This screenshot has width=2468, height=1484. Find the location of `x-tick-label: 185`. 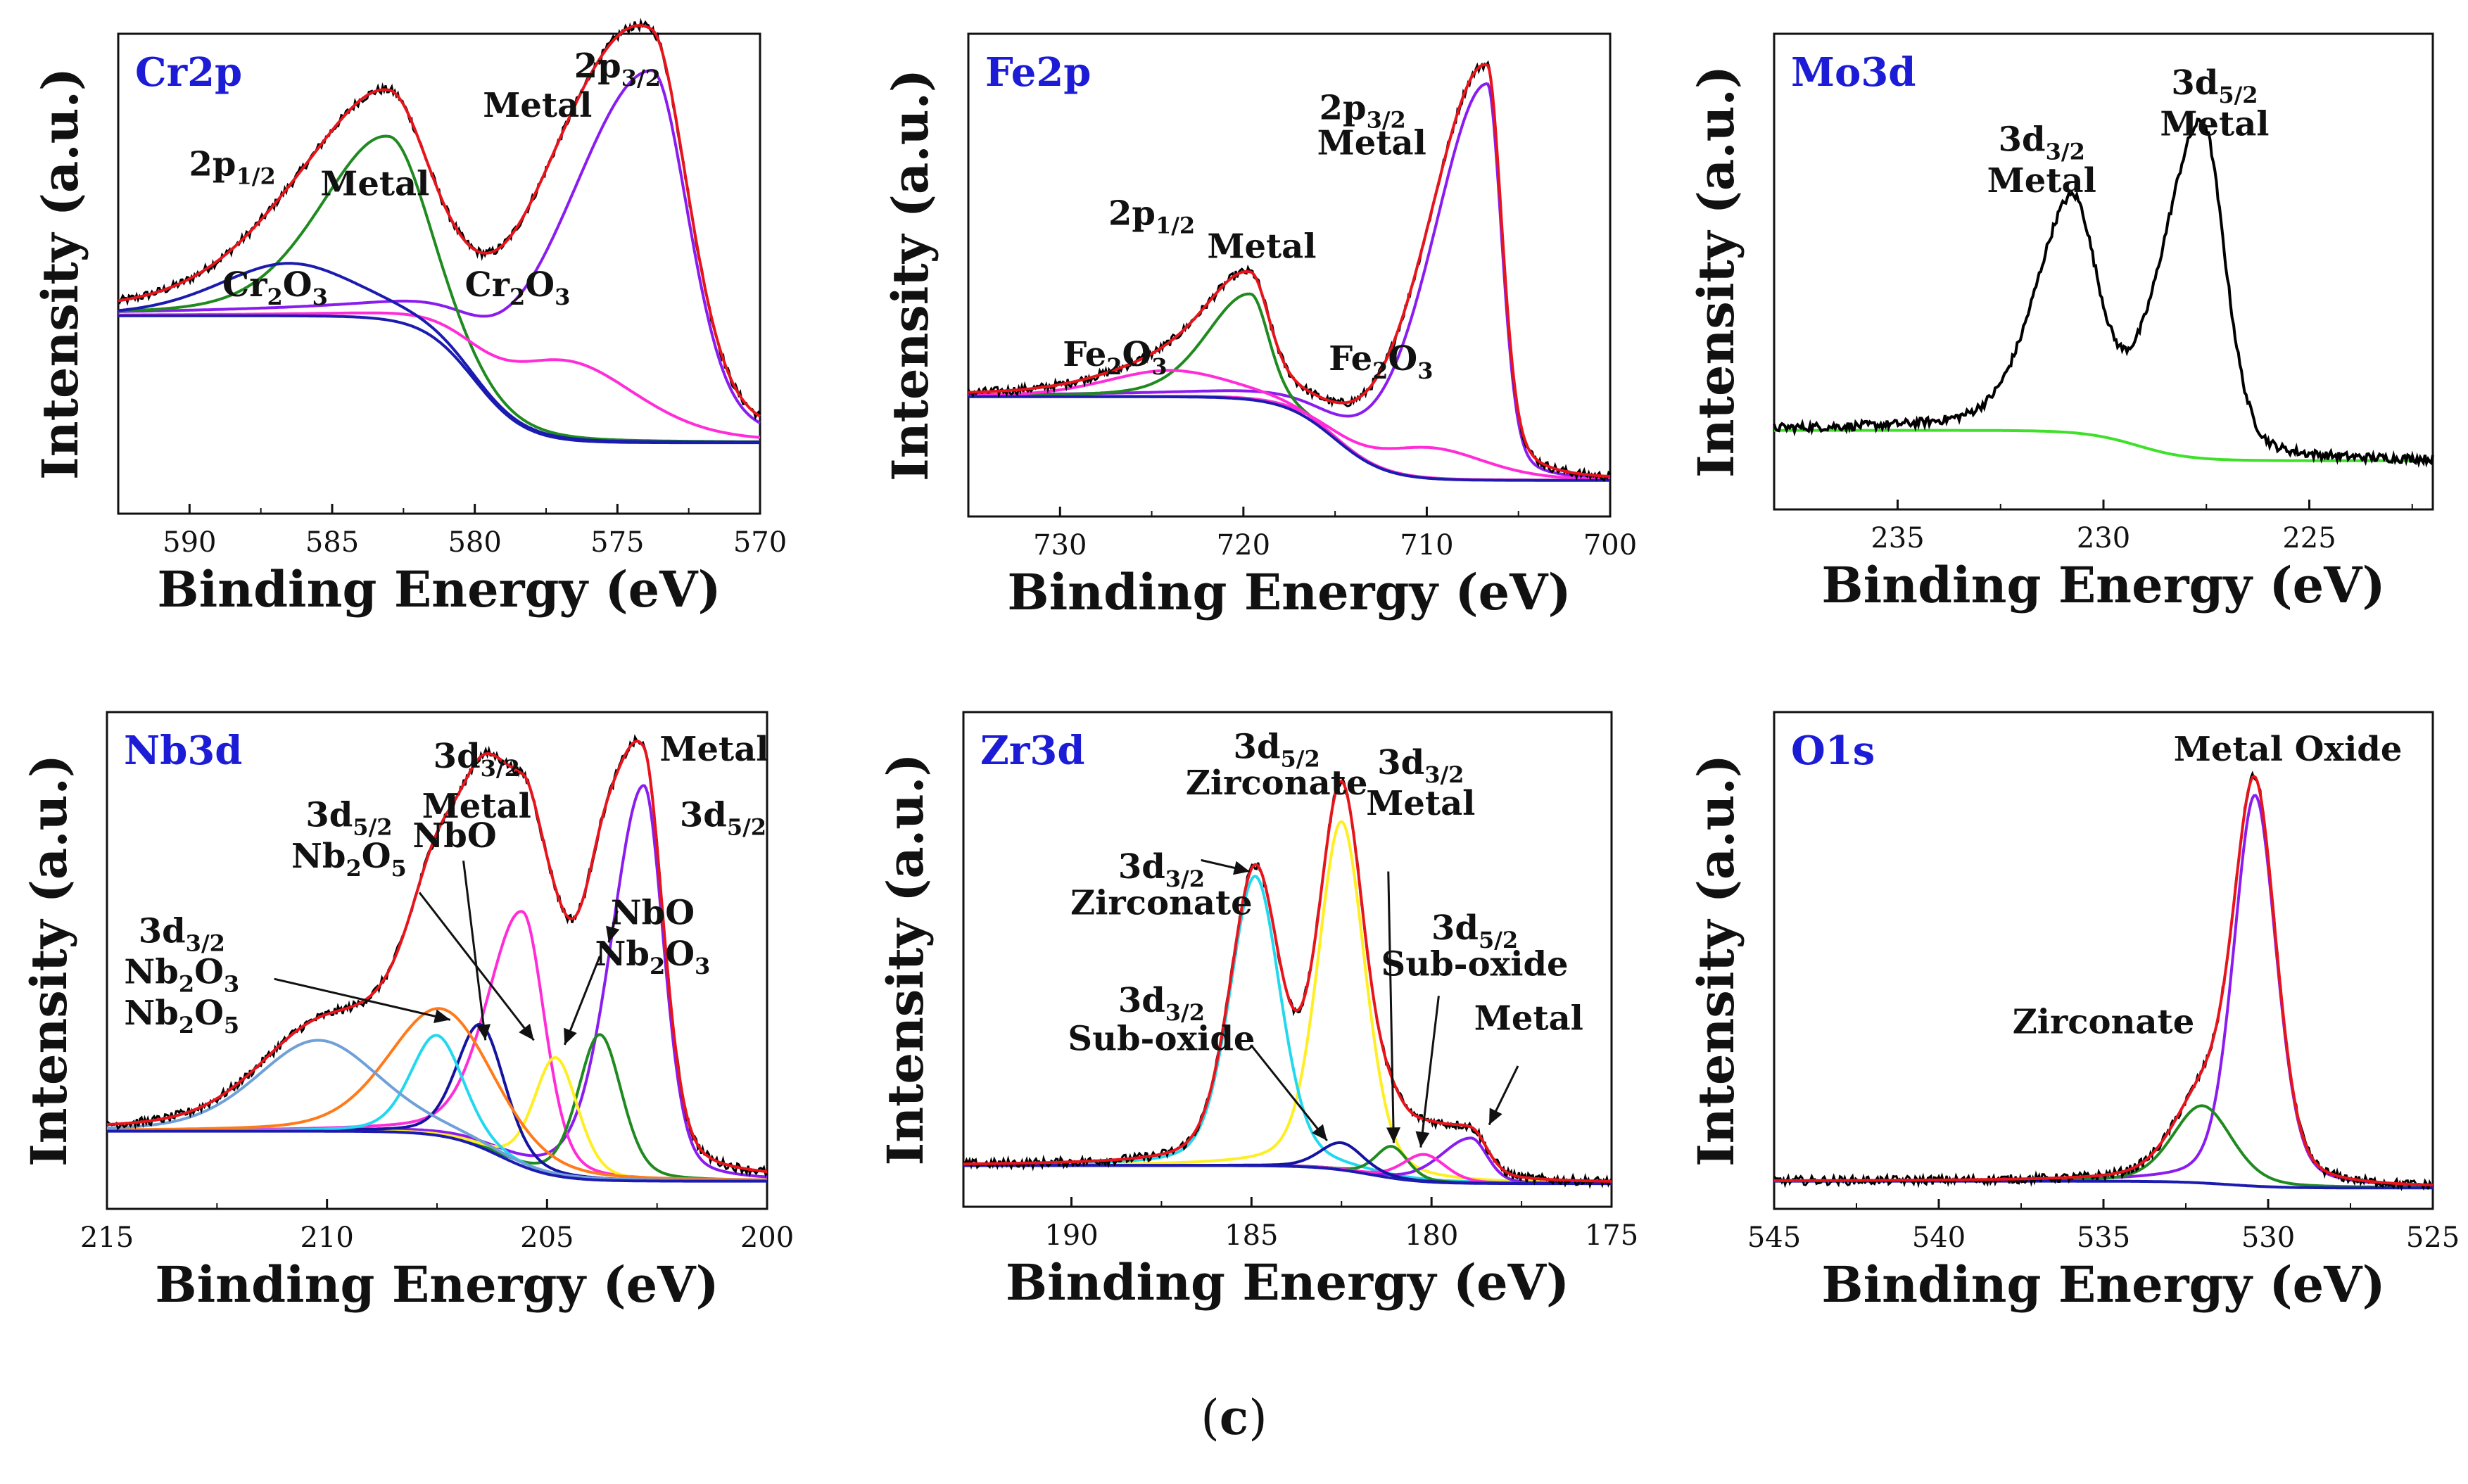

x-tick-label: 185 is located at coordinates (1251, 1235).